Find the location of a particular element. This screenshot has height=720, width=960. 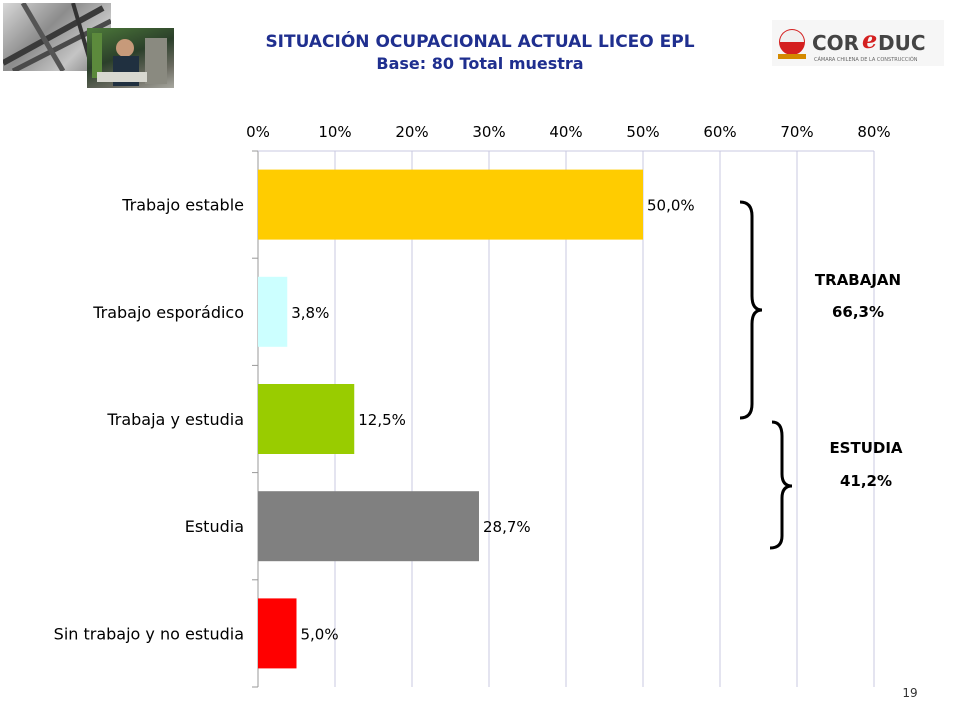

data-label: 28,7% is located at coordinates (507, 527).